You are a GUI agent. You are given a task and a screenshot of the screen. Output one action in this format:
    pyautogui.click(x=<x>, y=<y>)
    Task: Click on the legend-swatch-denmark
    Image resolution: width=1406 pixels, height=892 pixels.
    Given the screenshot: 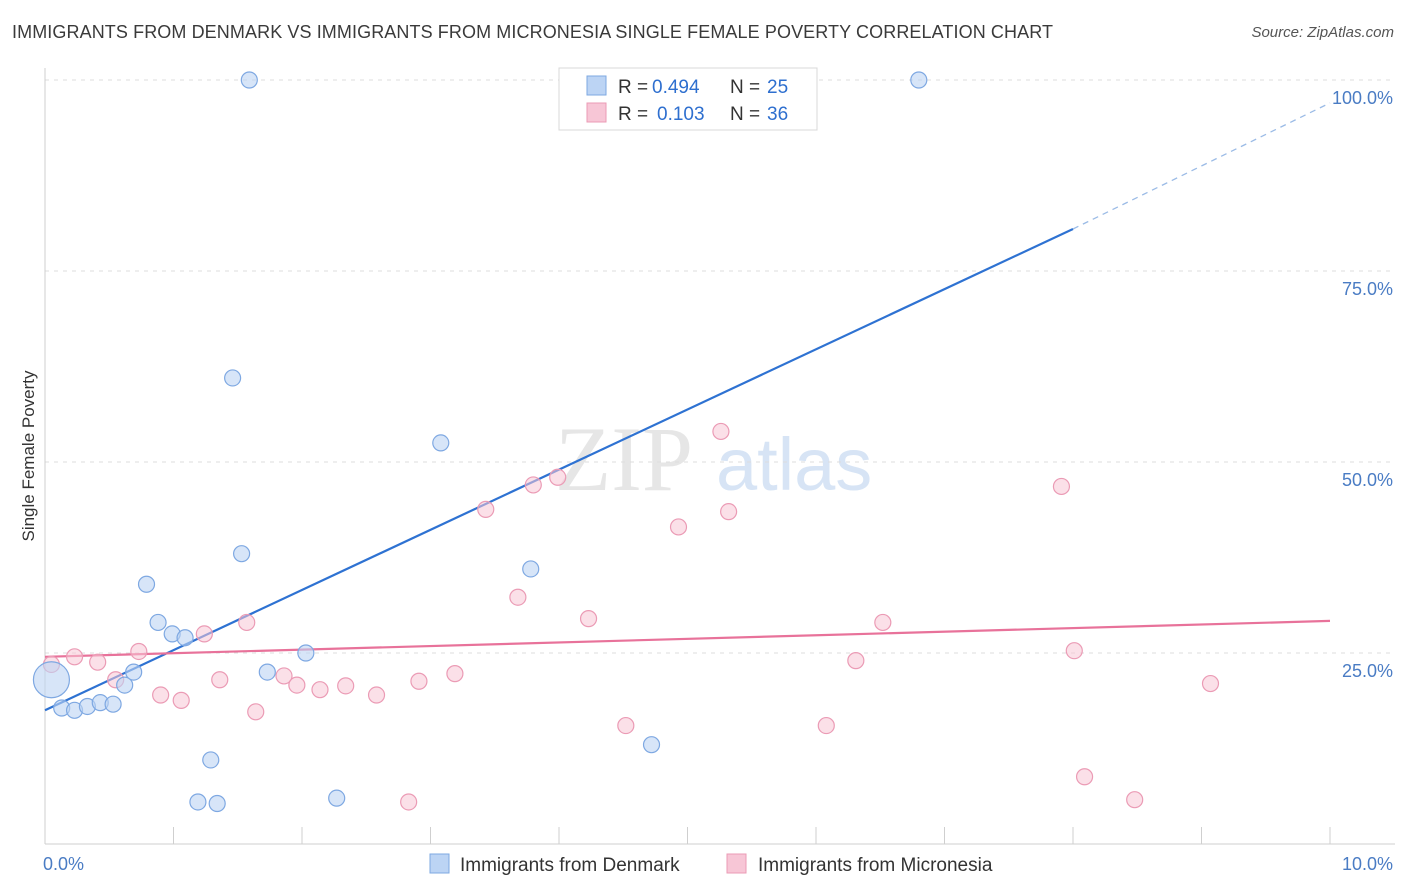 What is the action you would take?
    pyautogui.click(x=596, y=85)
    